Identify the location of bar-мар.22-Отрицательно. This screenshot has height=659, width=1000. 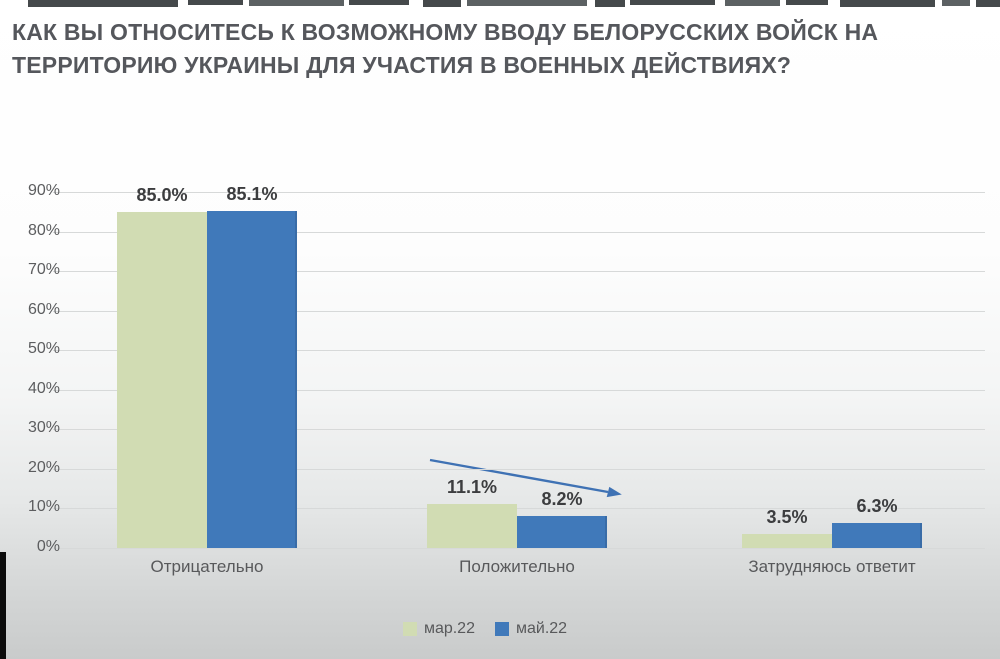
(162, 379).